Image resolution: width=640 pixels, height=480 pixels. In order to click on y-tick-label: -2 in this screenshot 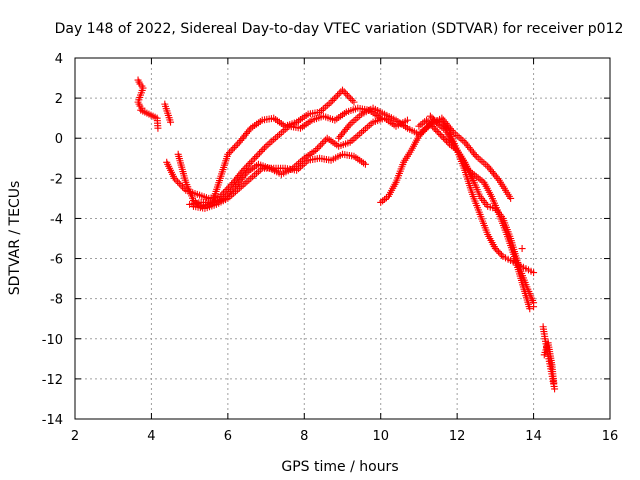, I will do `click(56, 179)`.